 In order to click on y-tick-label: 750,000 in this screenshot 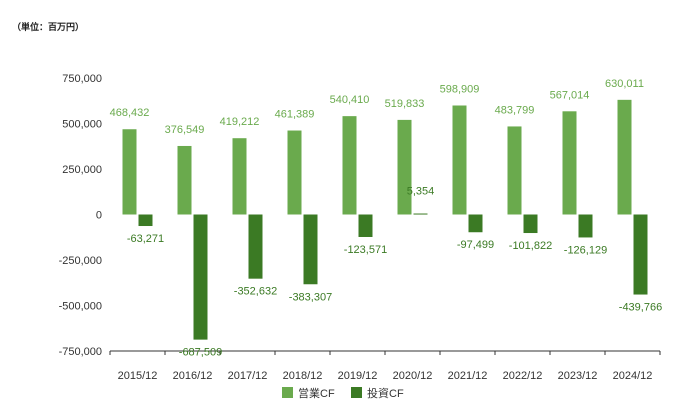, I will do `click(82, 79)`.